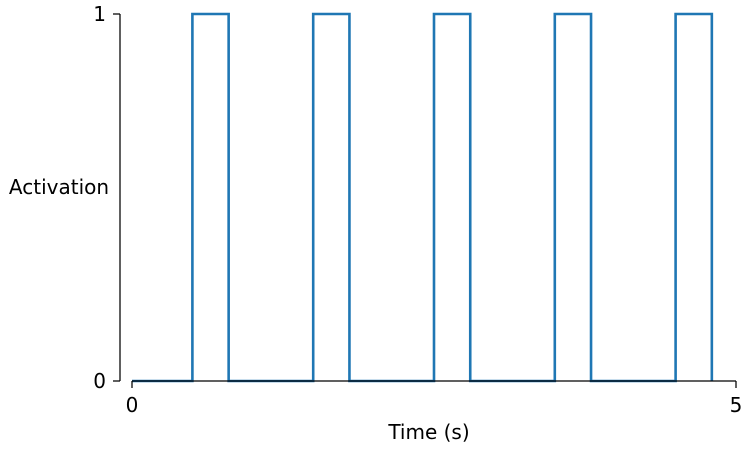  I want to click on y-axis-ticks: 01, so click(106, 197).